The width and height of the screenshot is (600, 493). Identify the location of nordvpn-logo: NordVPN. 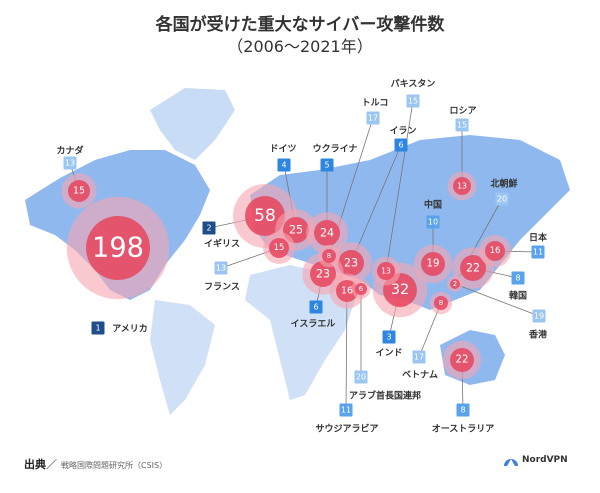
(535, 460).